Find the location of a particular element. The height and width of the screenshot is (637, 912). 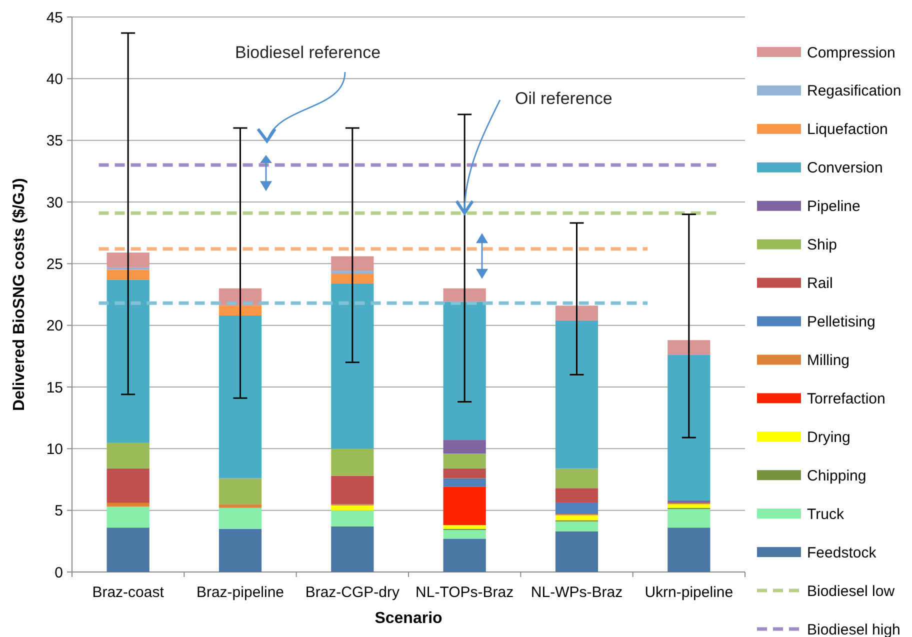

legend-label: Feedstock is located at coordinates (842, 553).